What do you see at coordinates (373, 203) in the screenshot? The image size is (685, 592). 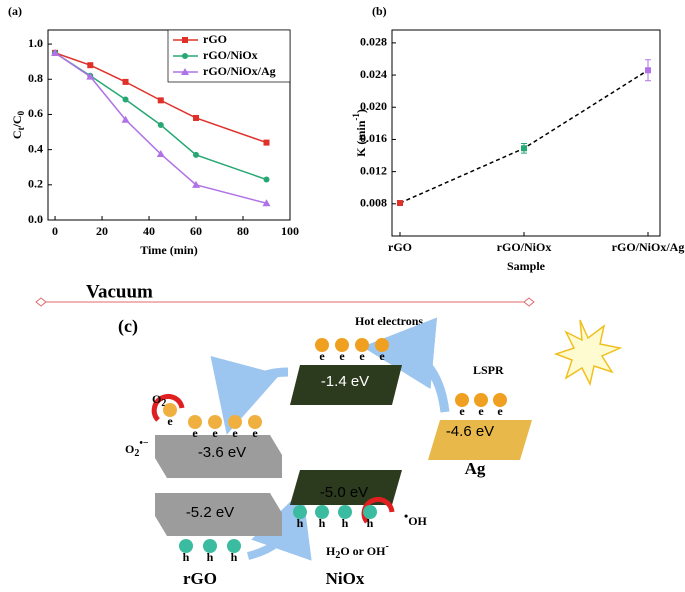 I see `y-tick-label: 0.008` at bounding box center [373, 203].